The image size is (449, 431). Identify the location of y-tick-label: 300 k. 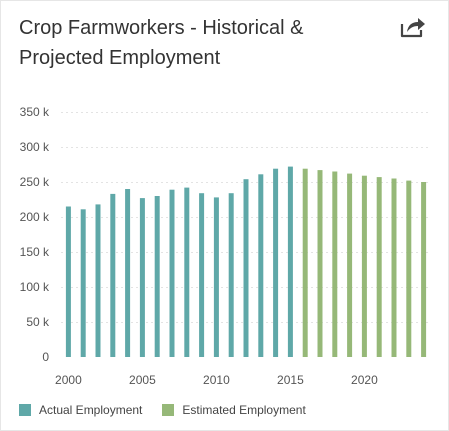
(35, 147).